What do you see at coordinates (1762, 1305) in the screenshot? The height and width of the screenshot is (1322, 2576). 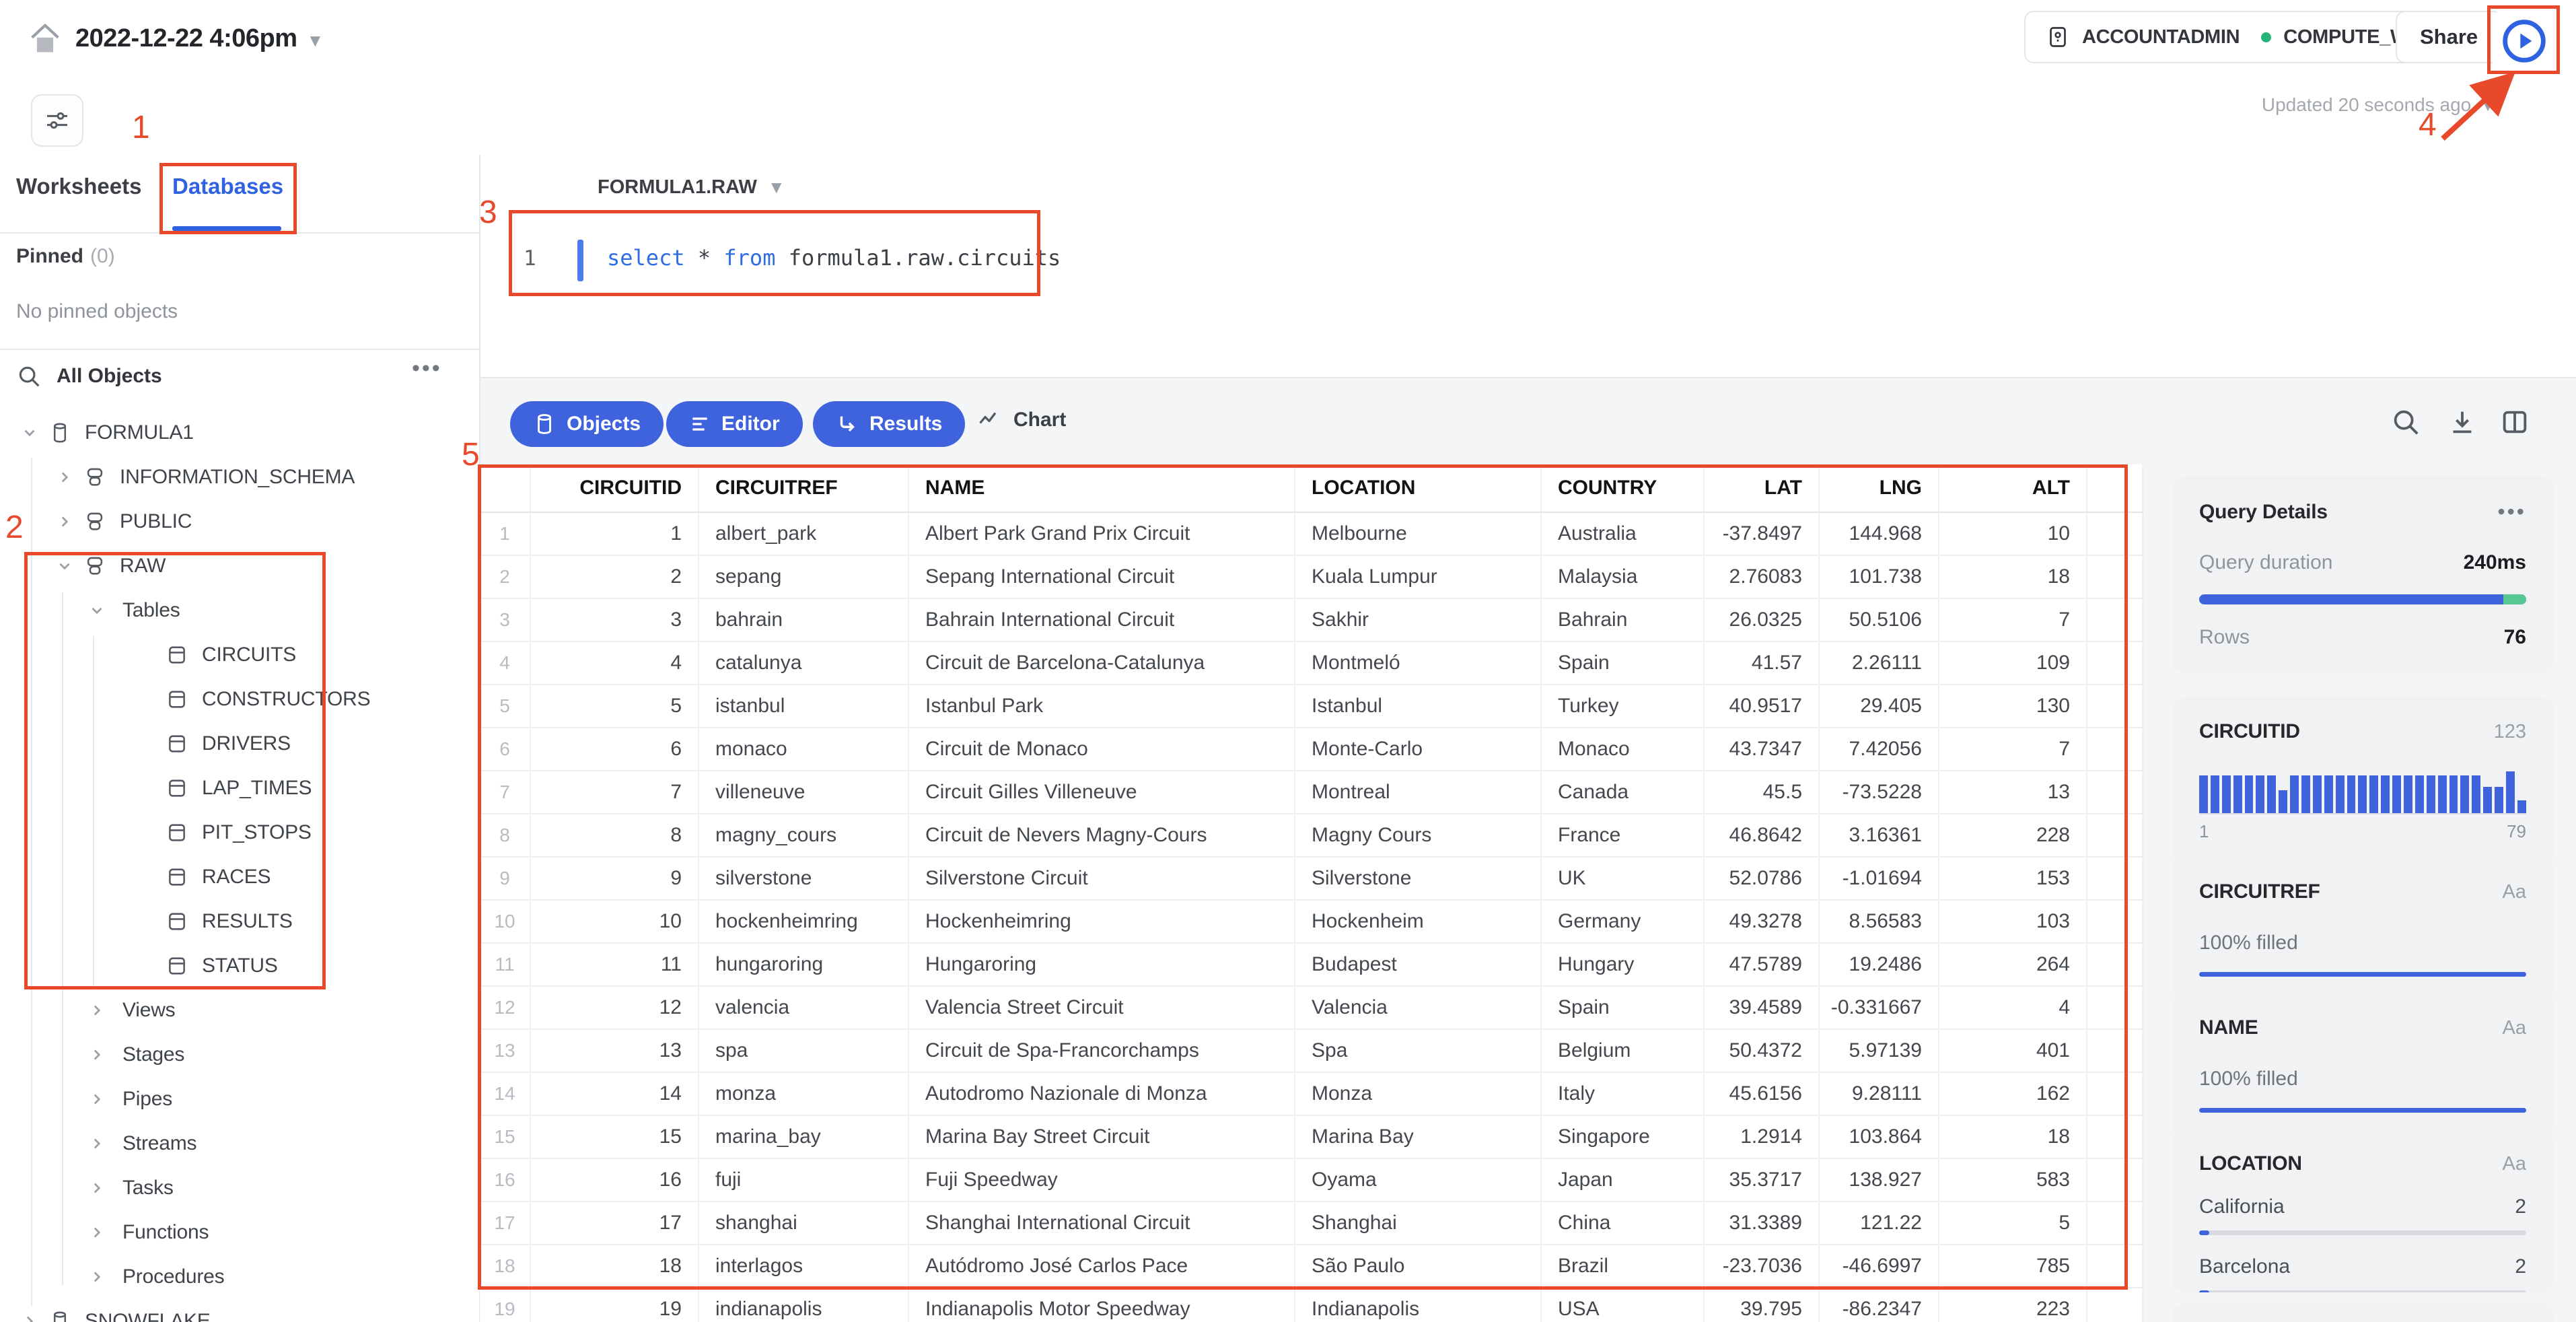 I see `table-cell: 39.795` at bounding box center [1762, 1305].